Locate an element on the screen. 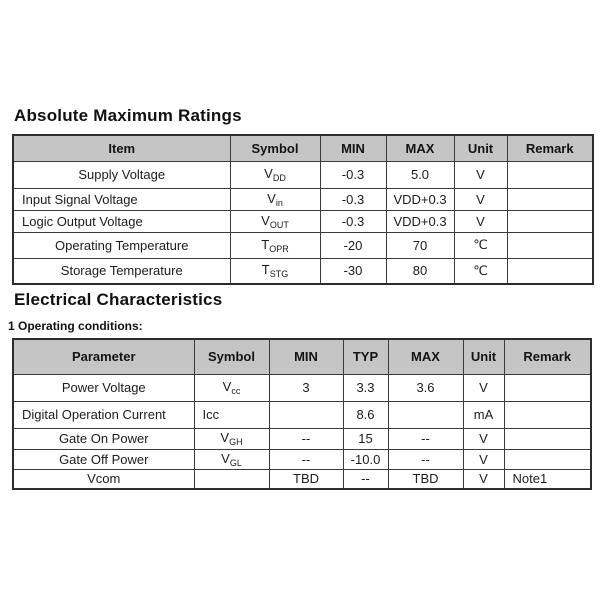 Image resolution: width=600 pixels, height=600 pixels. table-cell: VOUT is located at coordinates (275, 221).